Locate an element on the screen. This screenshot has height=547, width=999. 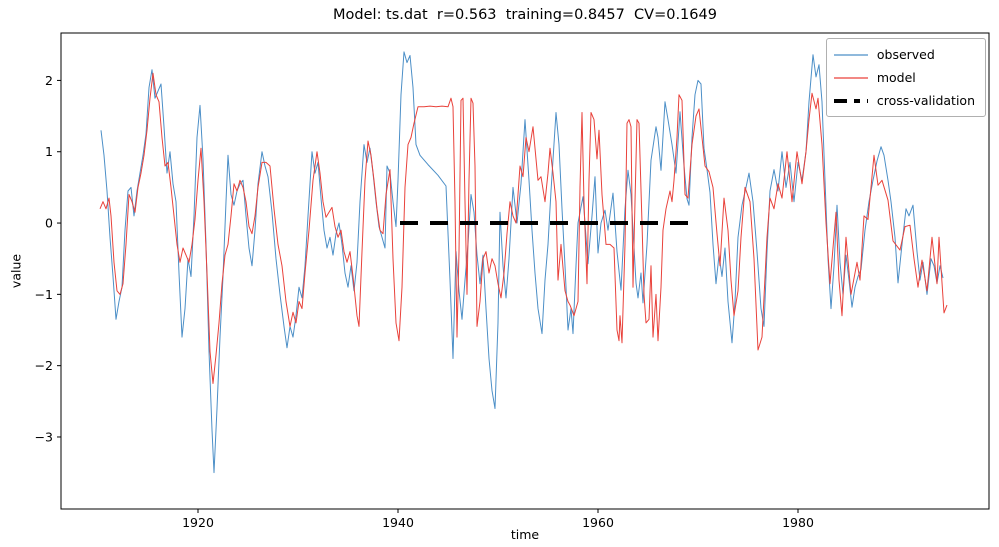
x-tick-label: 1920 is located at coordinates (198, 522).